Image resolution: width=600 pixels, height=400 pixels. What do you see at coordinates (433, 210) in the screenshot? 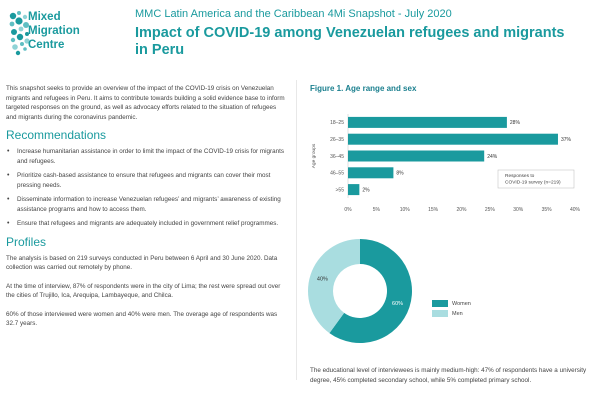
I see `x-tick-label: 15%` at bounding box center [433, 210].